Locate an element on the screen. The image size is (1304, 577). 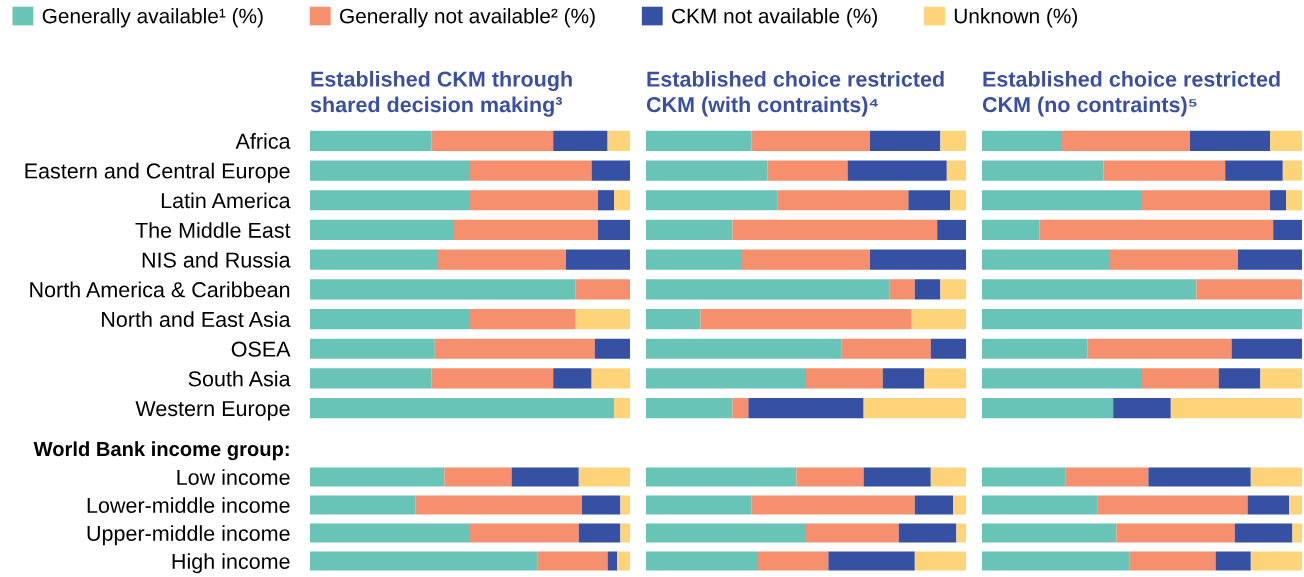
chart-title: Established CKM through shared decision making³ is located at coordinates (441, 93).